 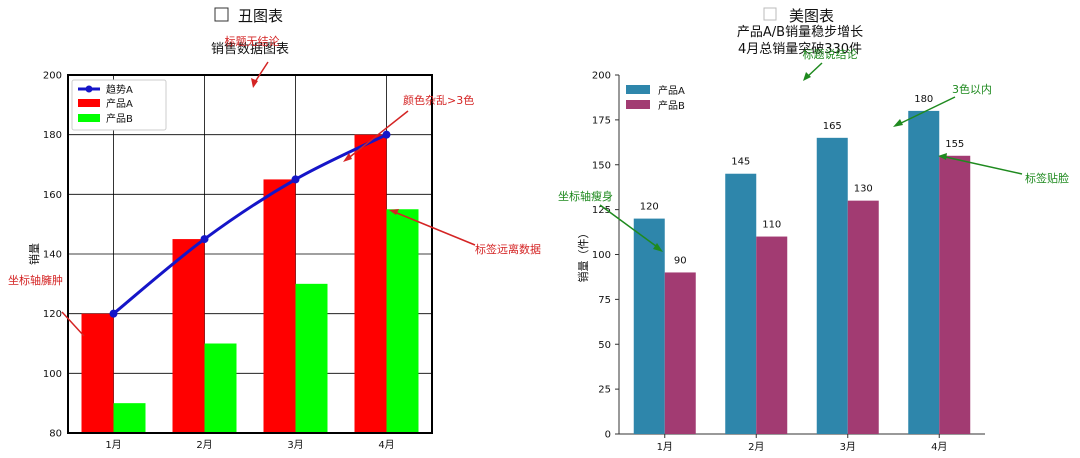 I want to click on annotation-title-conclusion: 标题说结论, so click(x=830, y=54).